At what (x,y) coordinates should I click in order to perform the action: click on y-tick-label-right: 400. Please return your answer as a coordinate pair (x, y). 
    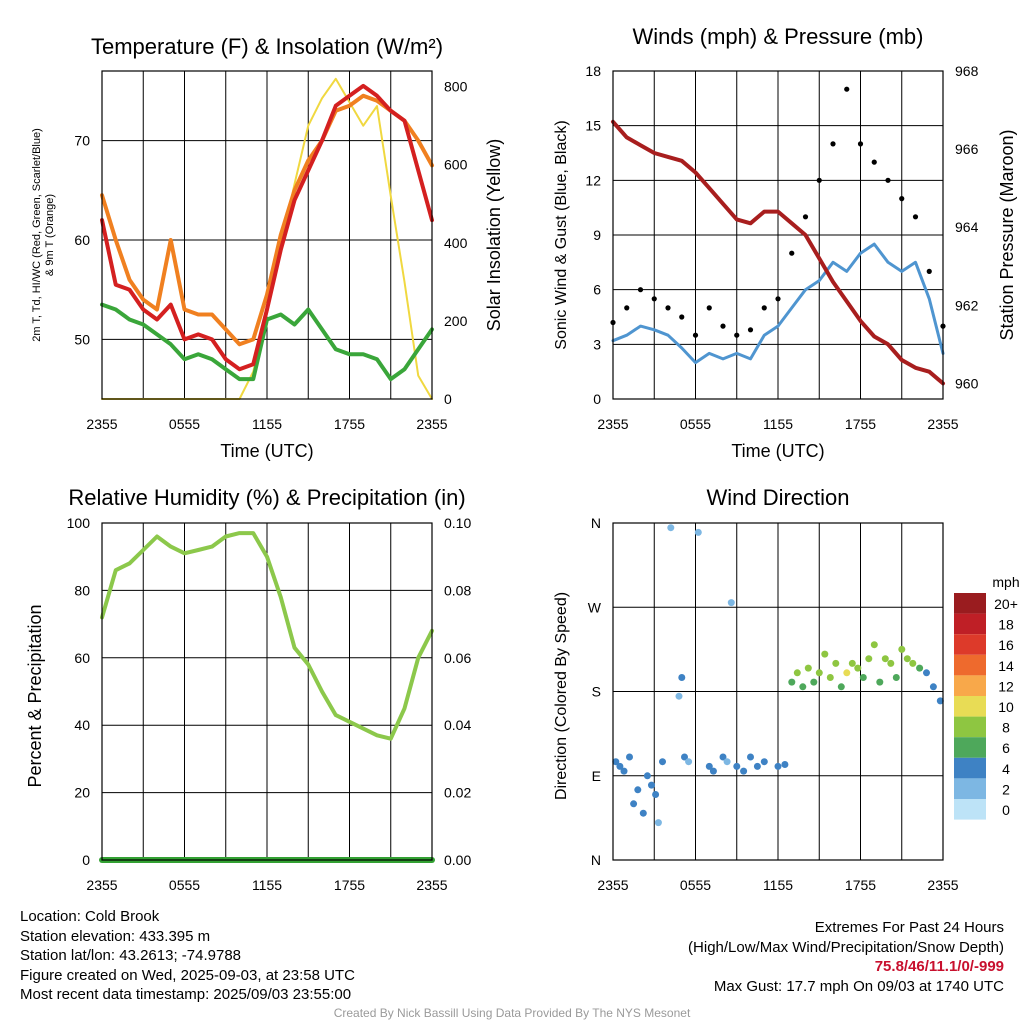
    Looking at the image, I should click on (456, 243).